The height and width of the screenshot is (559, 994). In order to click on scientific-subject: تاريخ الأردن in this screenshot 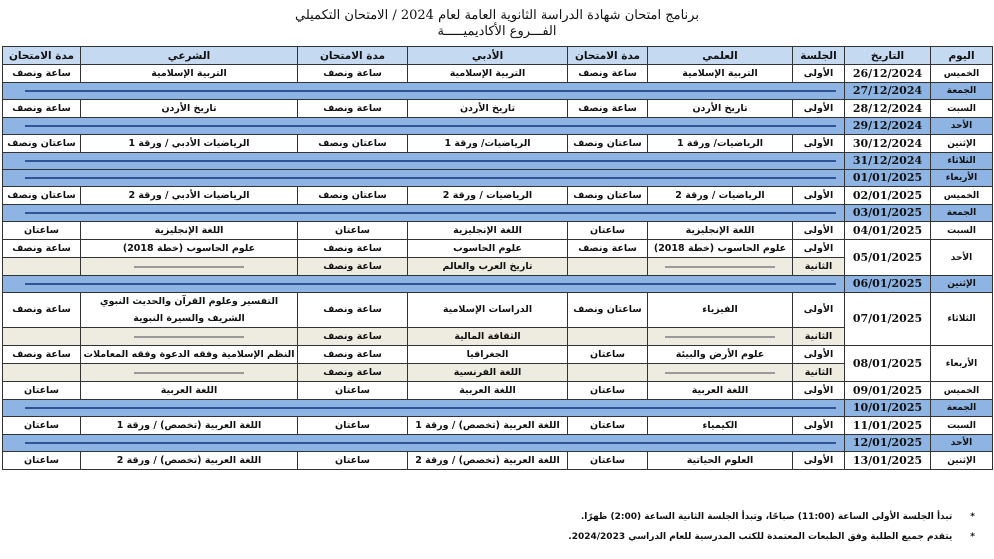, I will do `click(720, 108)`.